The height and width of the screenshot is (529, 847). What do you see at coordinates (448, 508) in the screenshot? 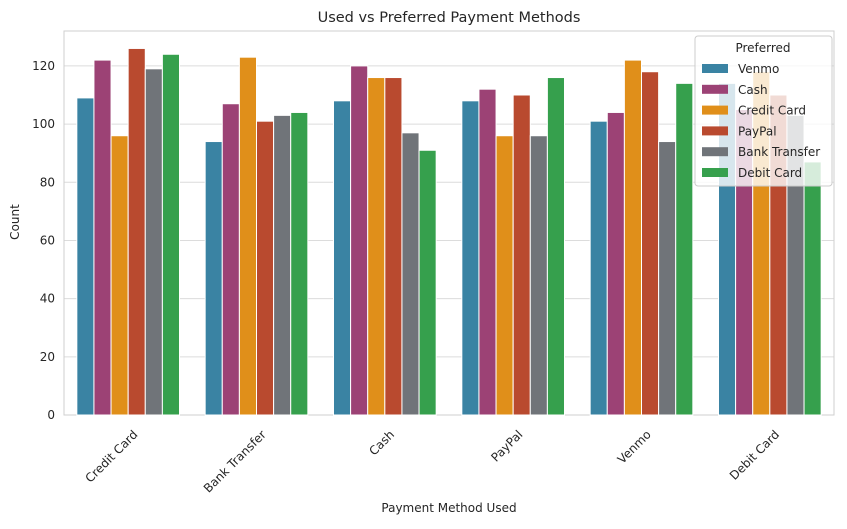
I see `x-axis-label: Payment Method Used` at bounding box center [448, 508].